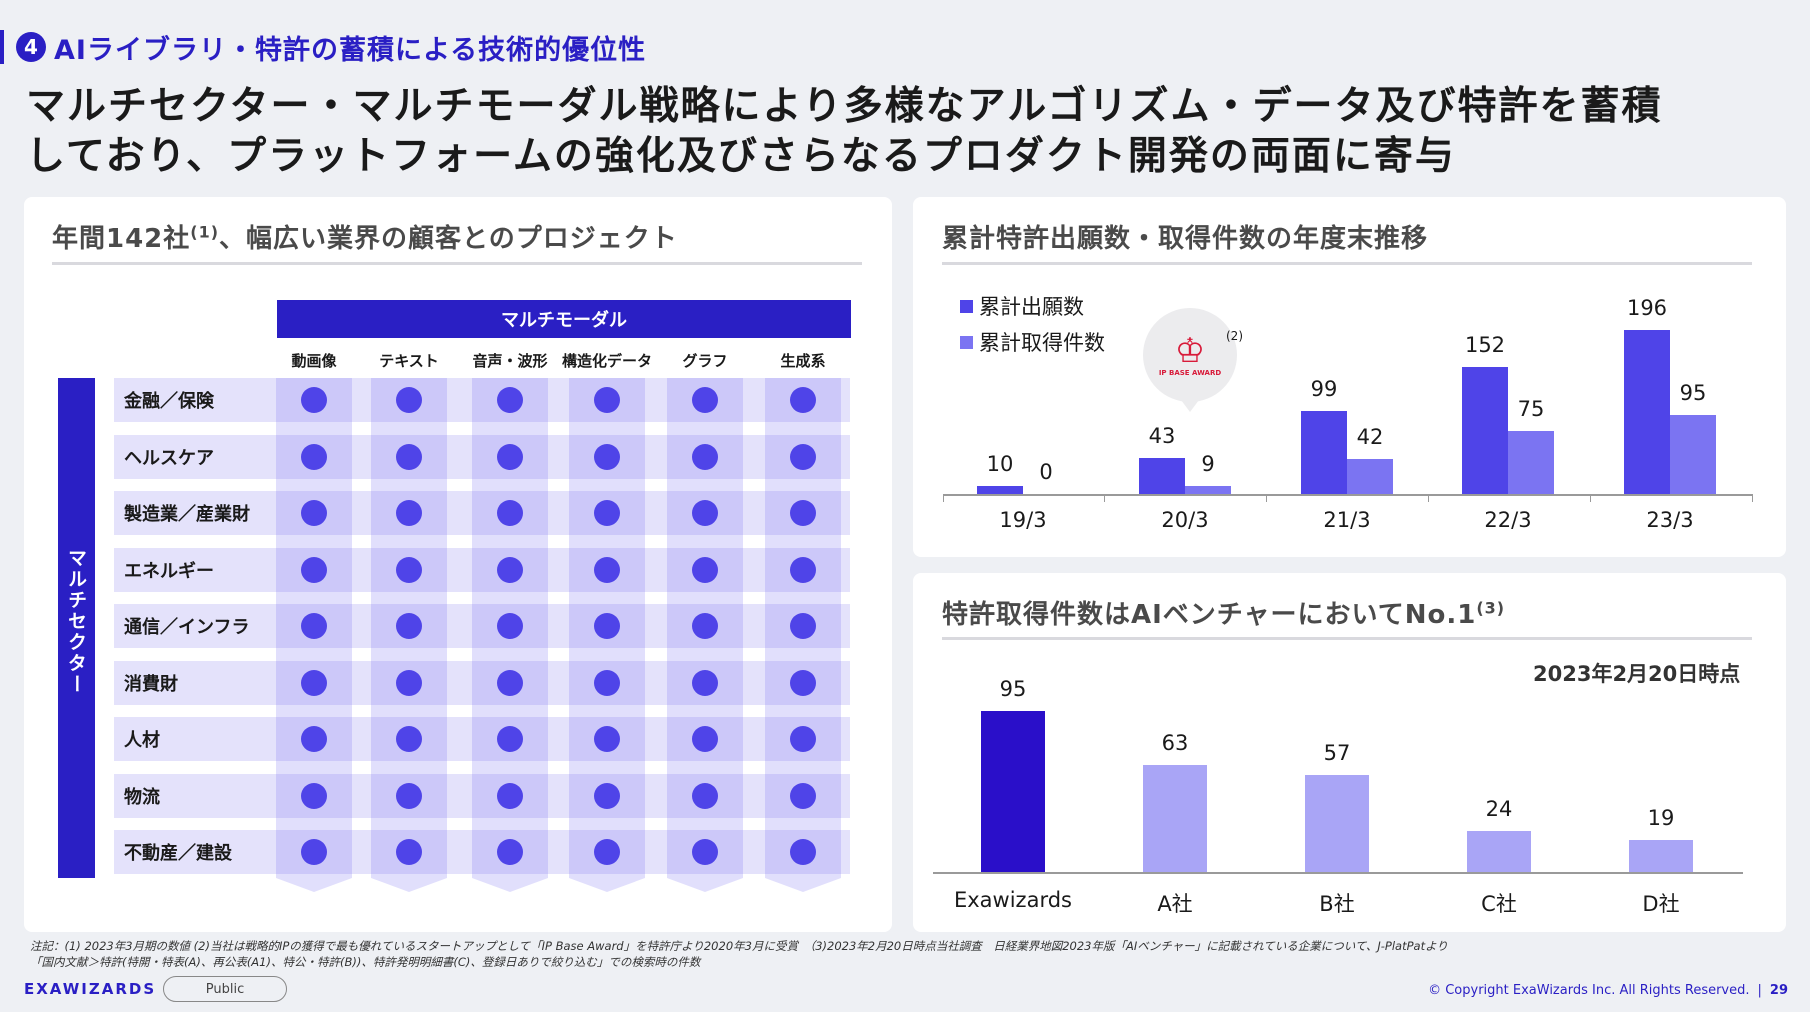  Describe the element at coordinates (178, 853) in the screenshot. I see `sector-label: 不動産／建設` at that location.